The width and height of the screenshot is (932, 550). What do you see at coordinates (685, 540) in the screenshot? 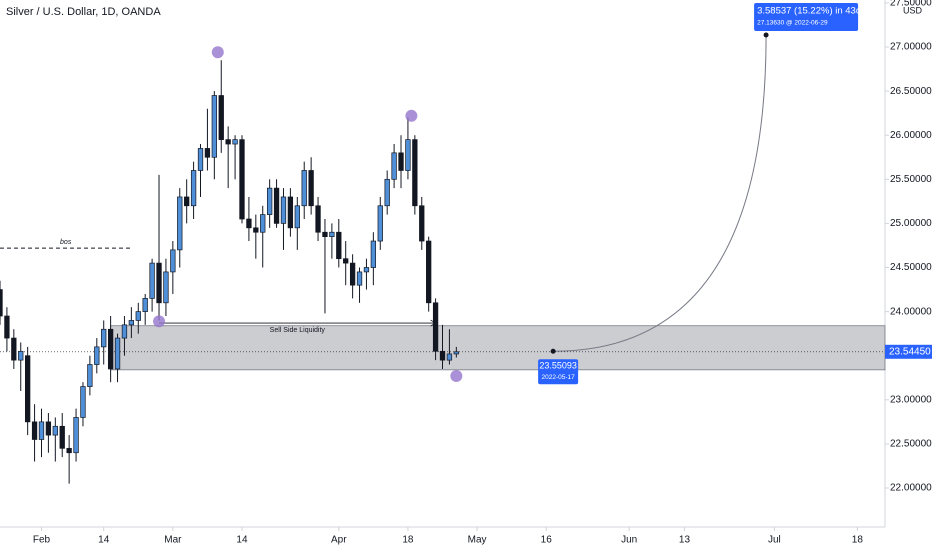
I see `x-tick-label: 13` at bounding box center [685, 540].